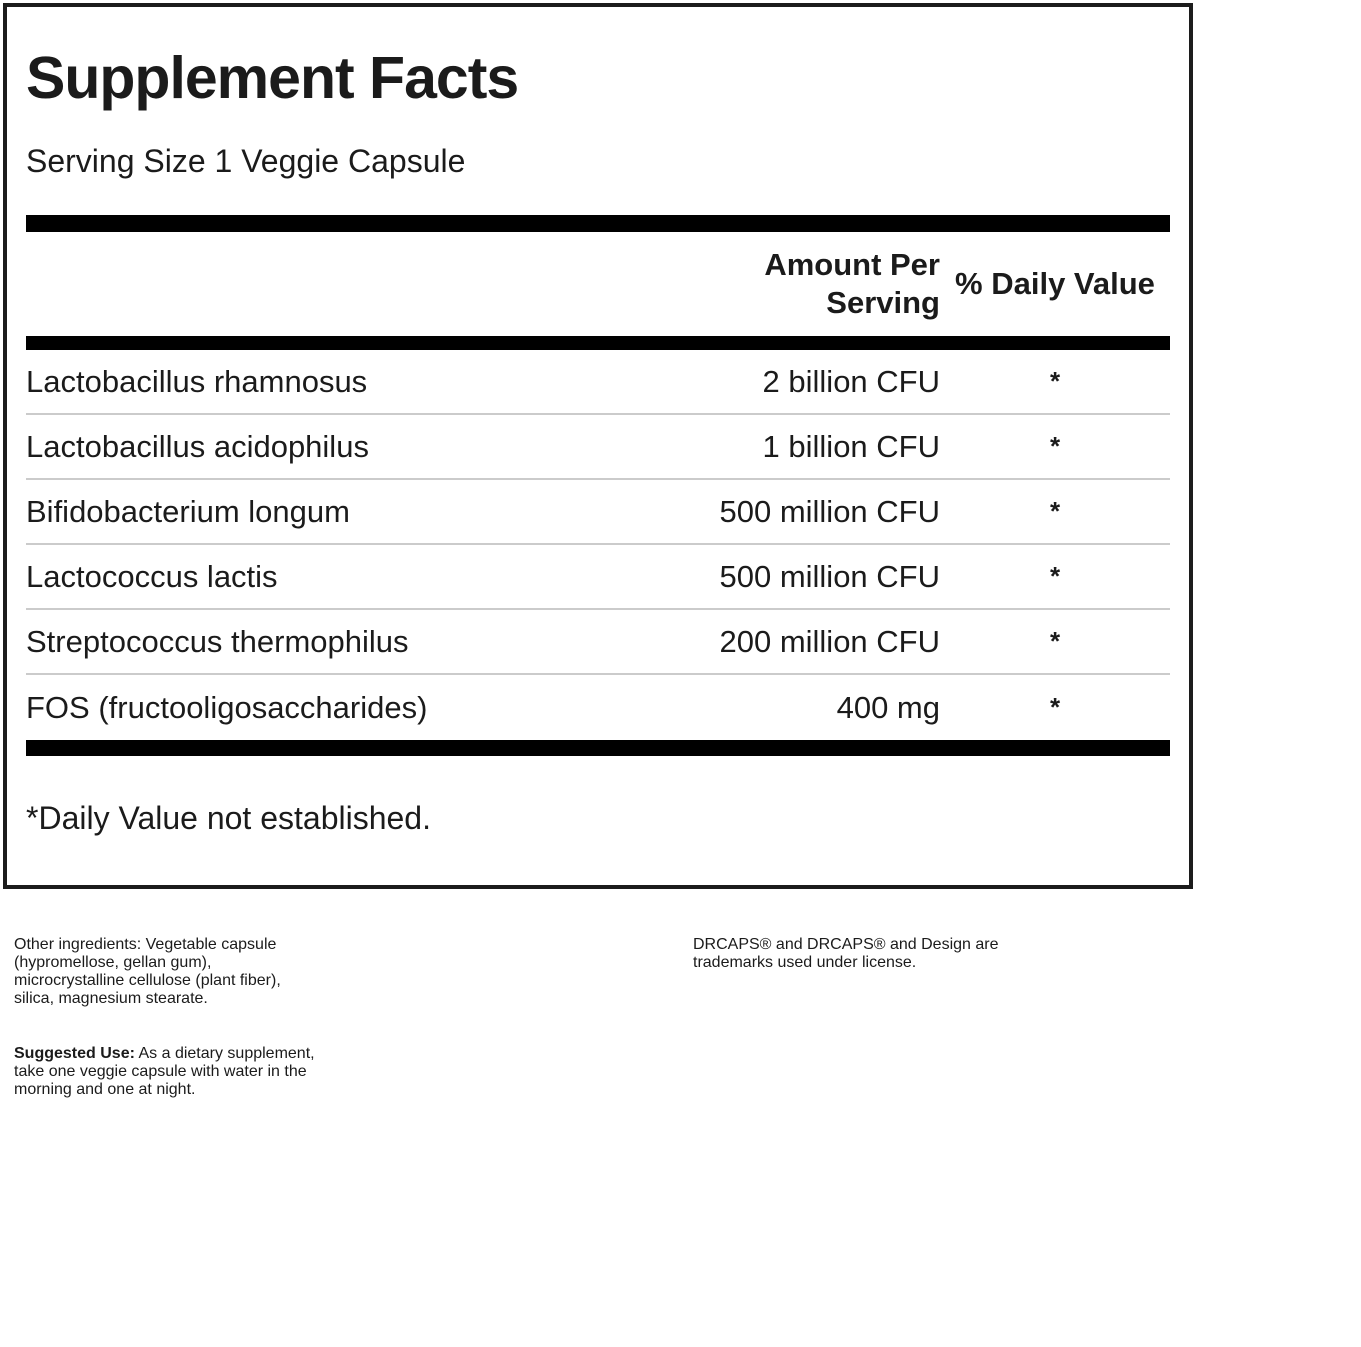 The width and height of the screenshot is (1361, 1347). I want to click on trademark-notice-line: trademarks used under license., so click(805, 962).